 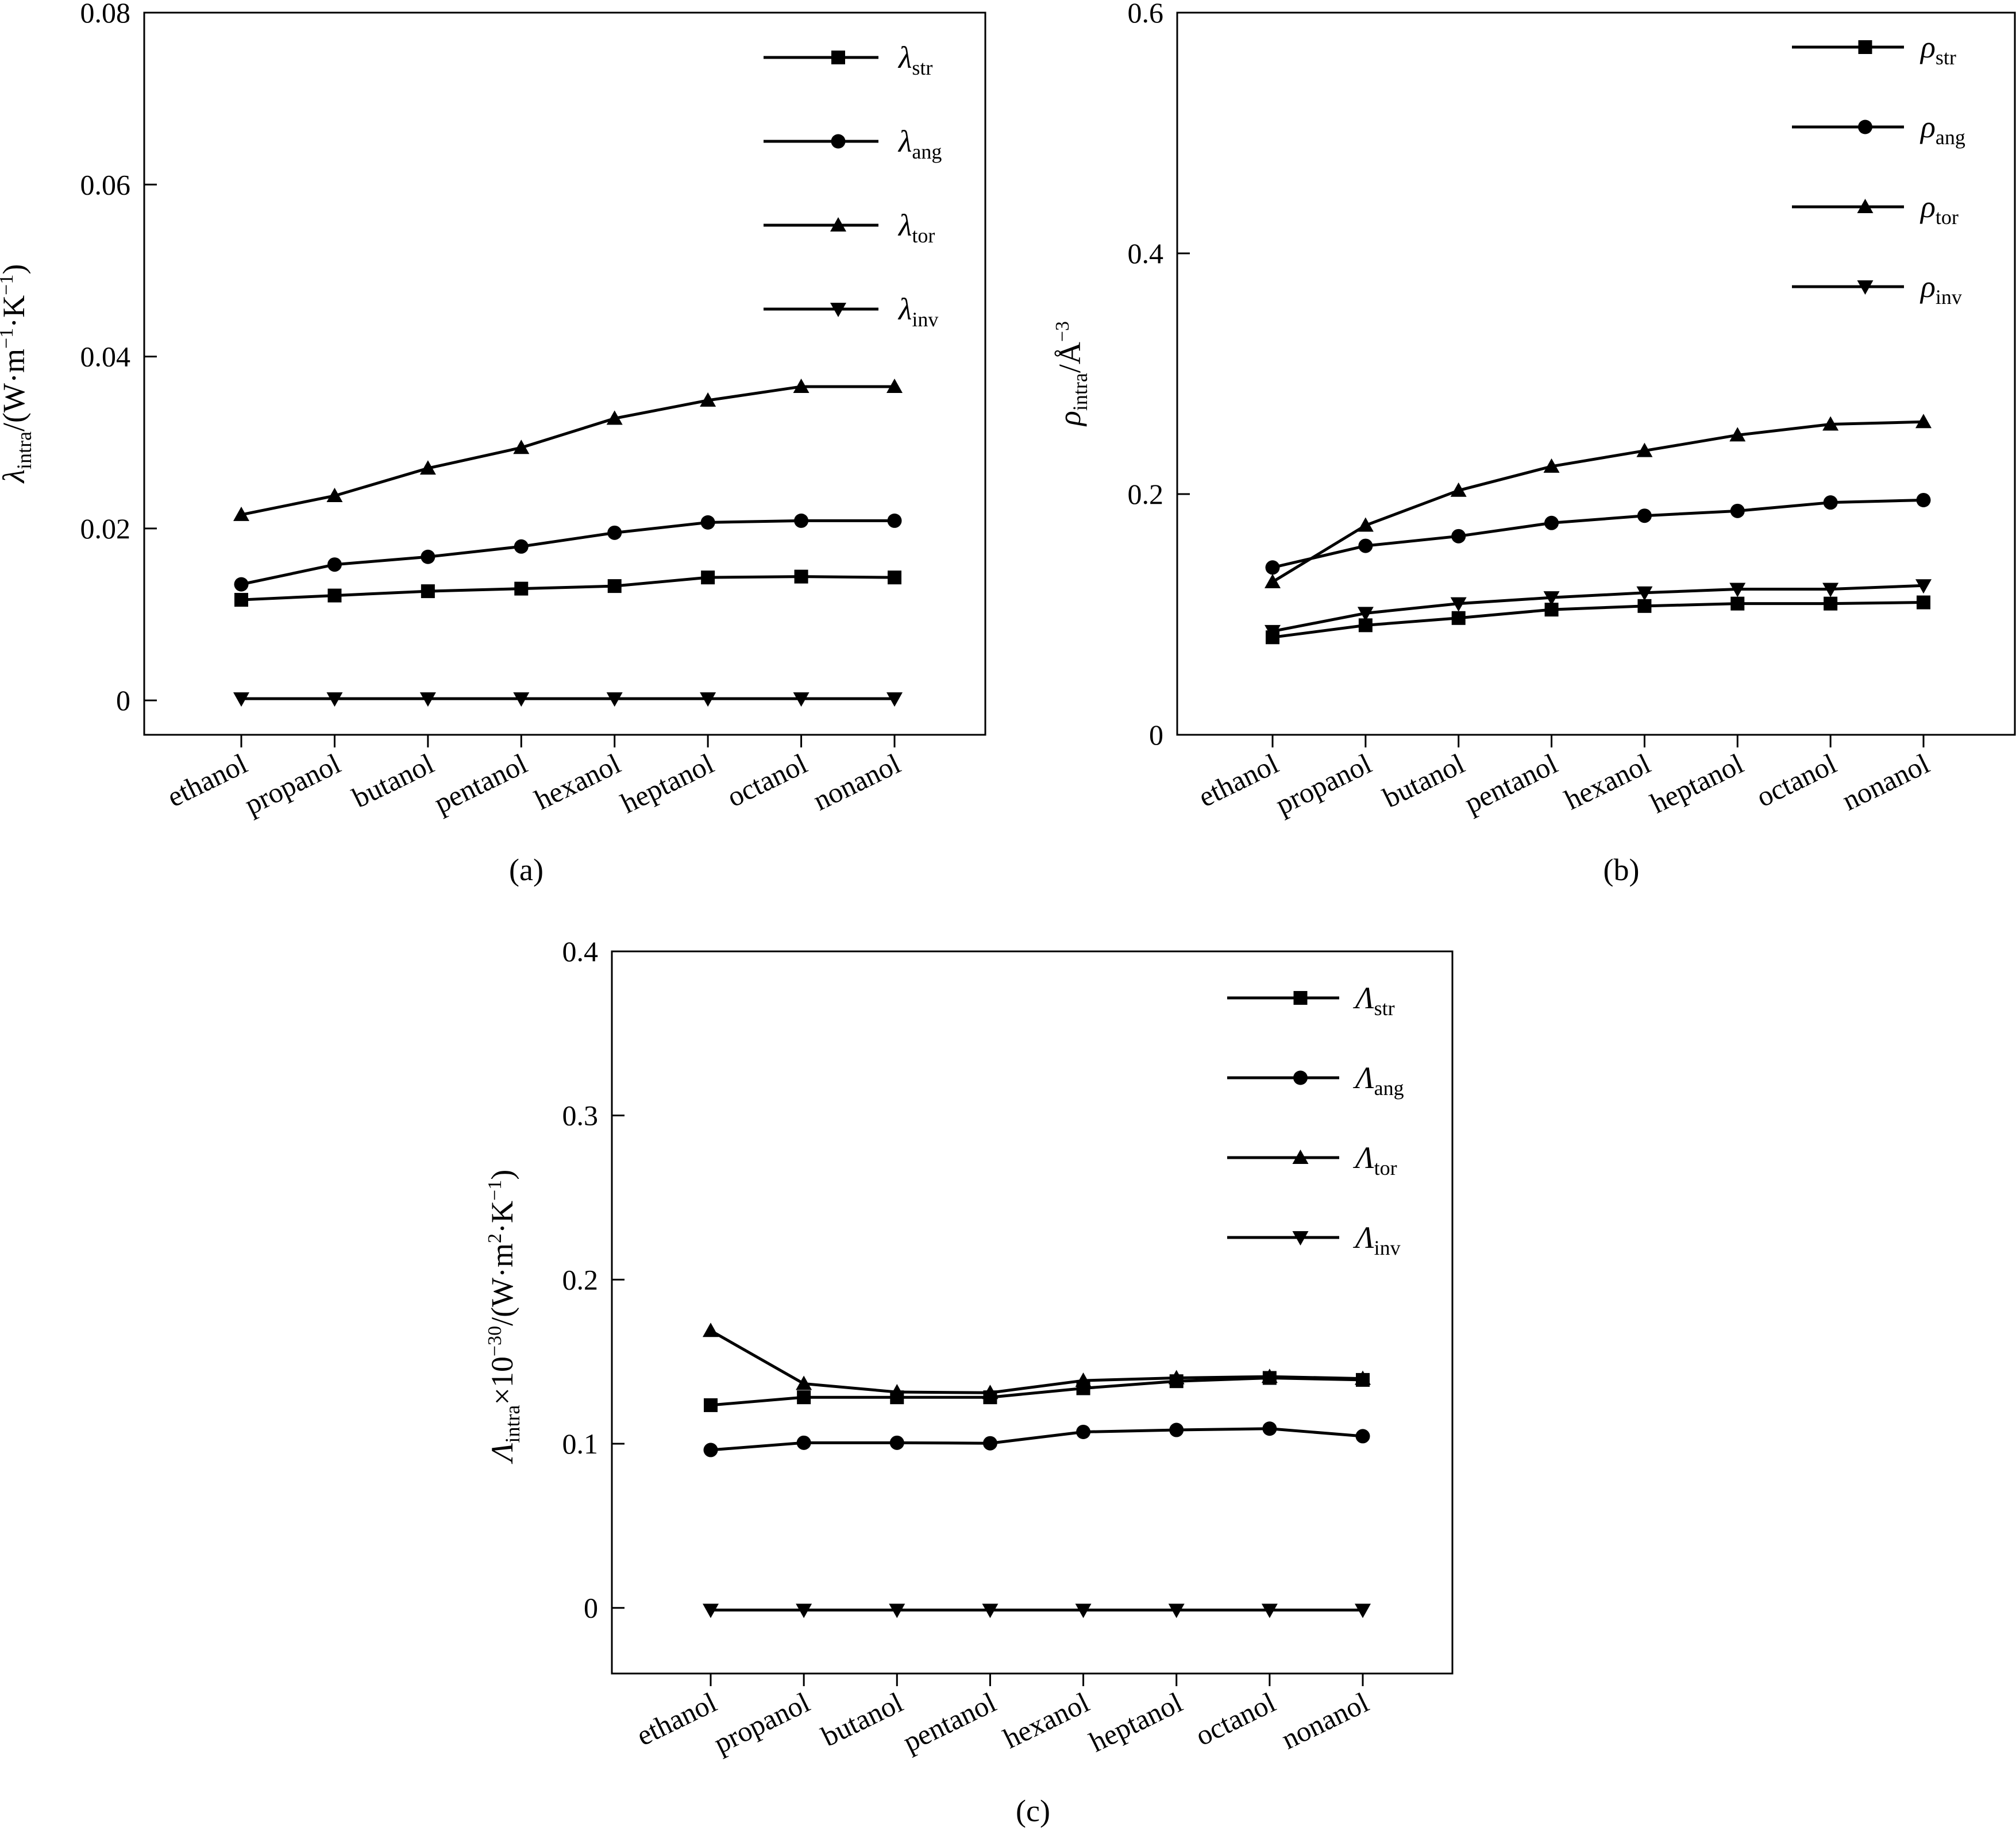 I want to click on legend-label-ang: ρang, so click(x=1942, y=129).